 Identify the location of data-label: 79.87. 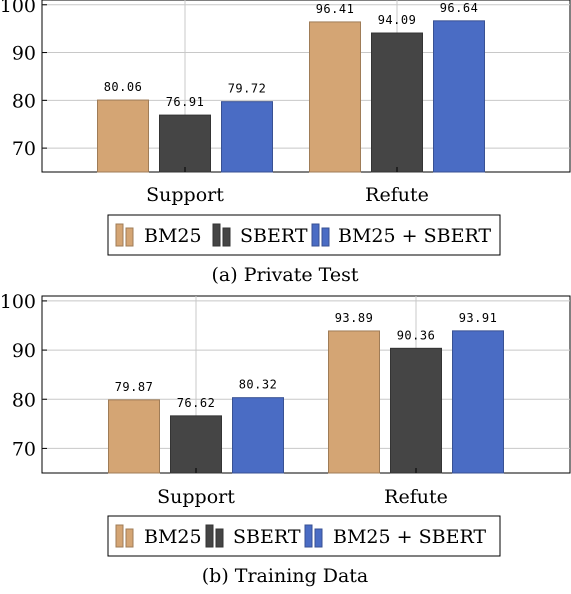
(134, 387).